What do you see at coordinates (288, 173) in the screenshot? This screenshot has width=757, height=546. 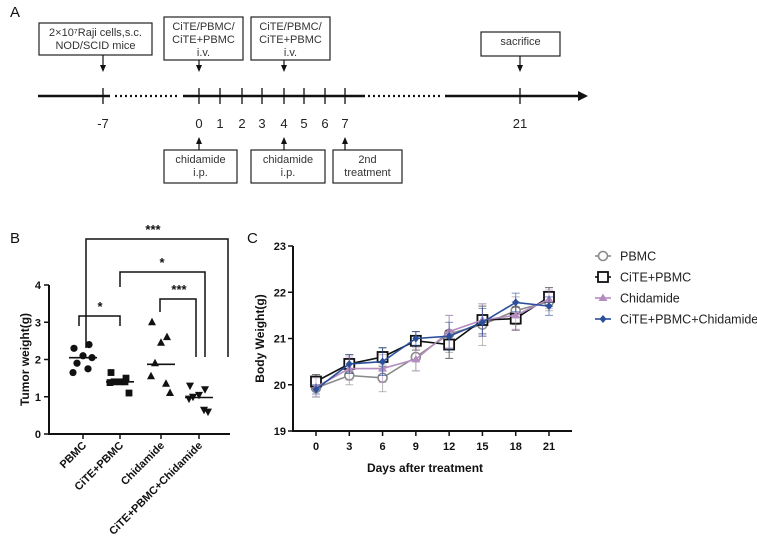 I see `treatment-box-text: i.p.` at bounding box center [288, 173].